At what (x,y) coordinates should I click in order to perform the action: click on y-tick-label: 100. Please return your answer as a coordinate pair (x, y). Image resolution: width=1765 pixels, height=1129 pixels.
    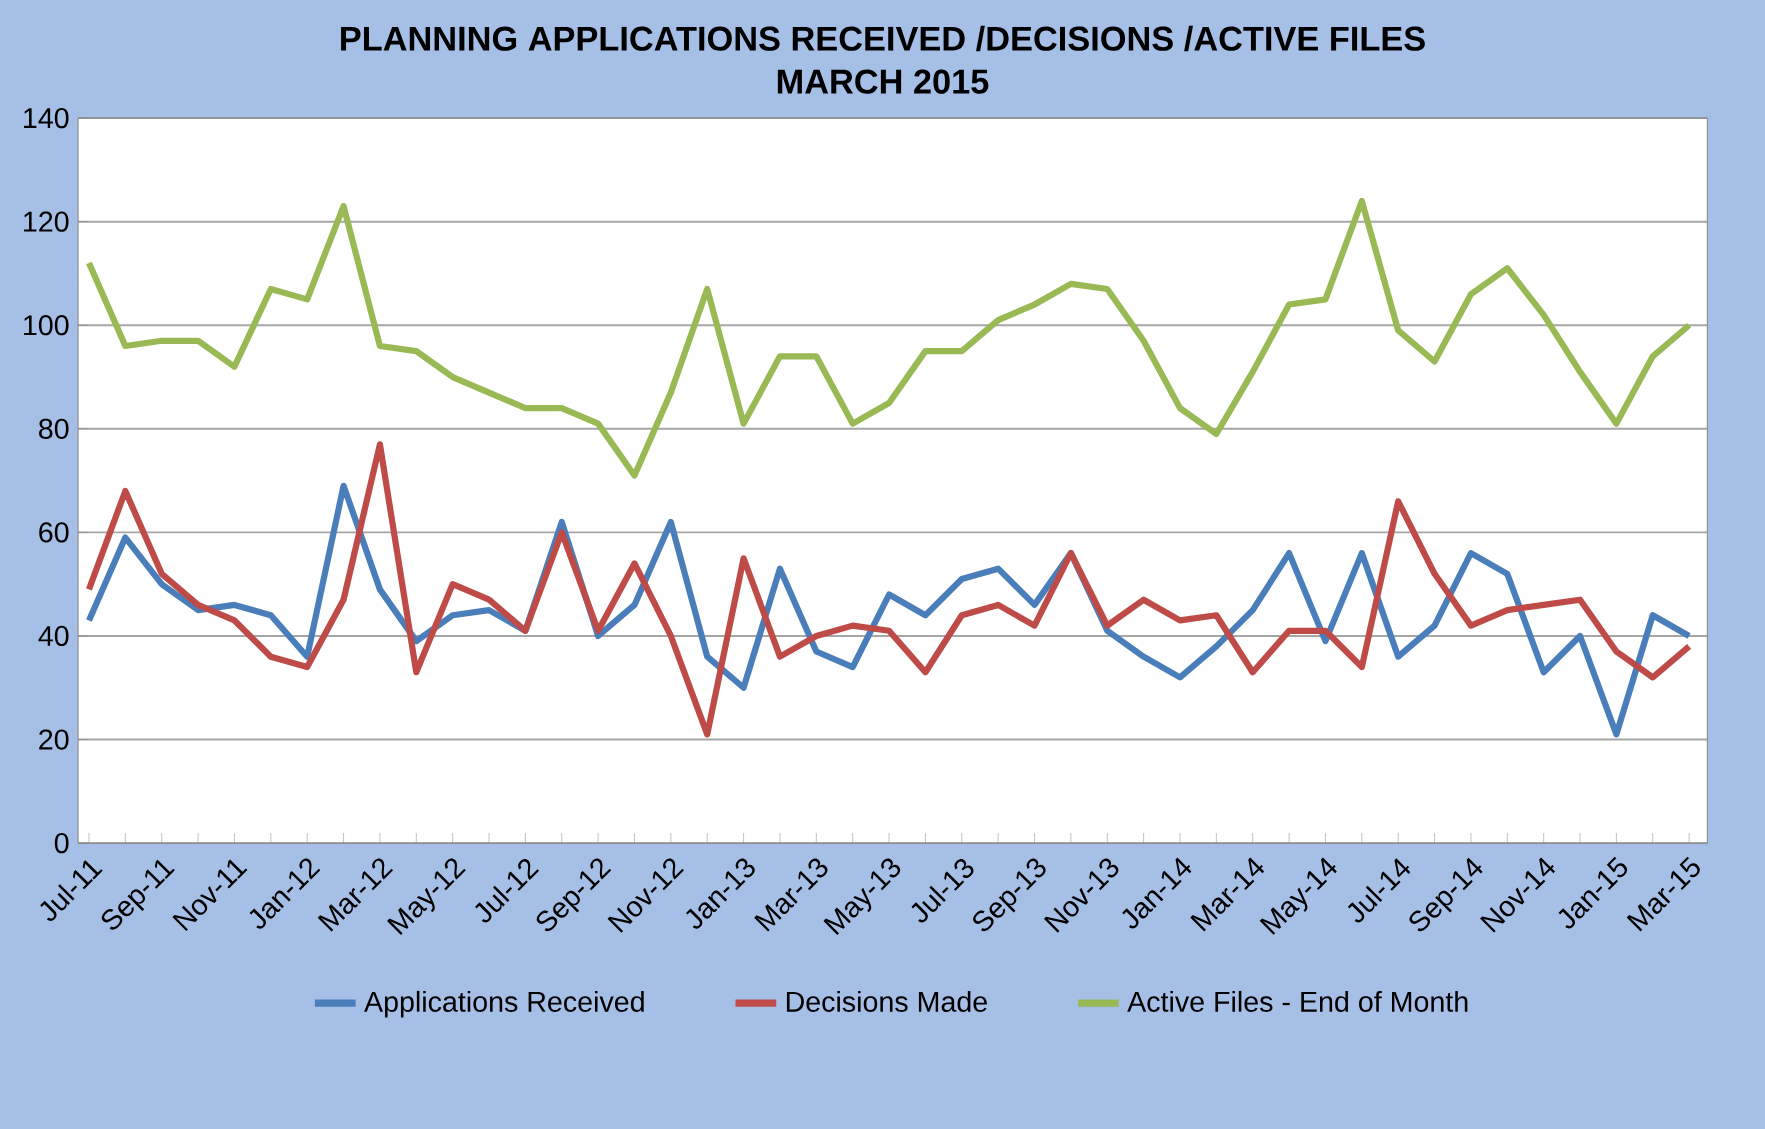
    Looking at the image, I should click on (46, 325).